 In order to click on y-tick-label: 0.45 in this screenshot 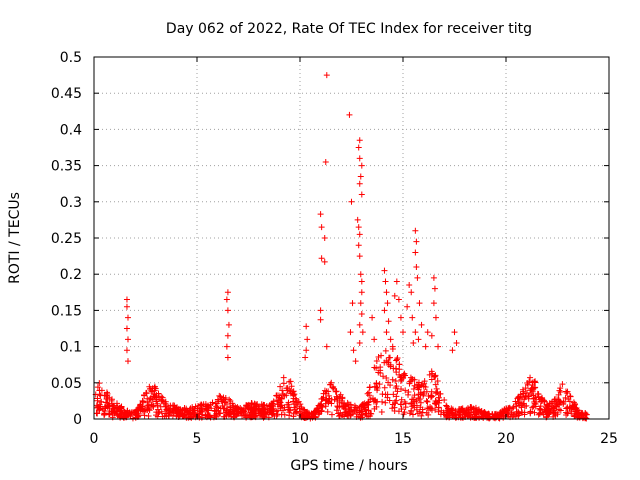, I will do `click(66, 94)`.